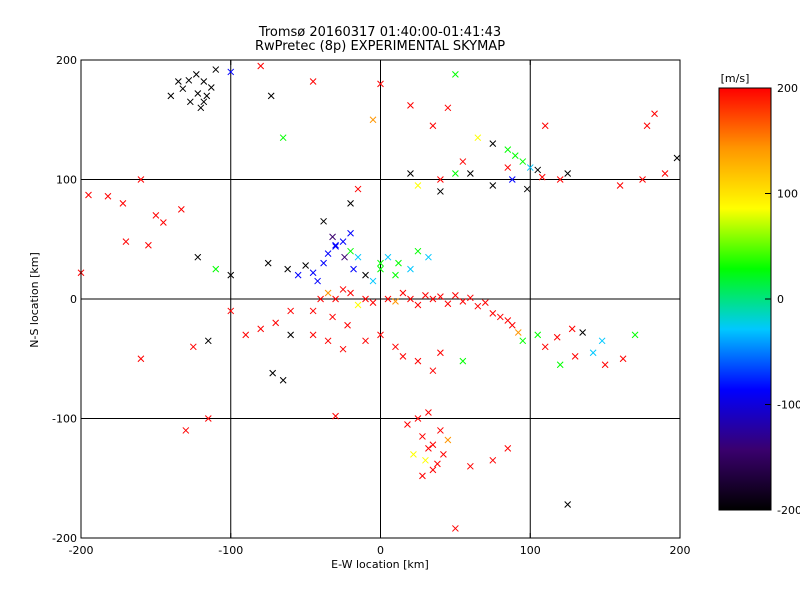  I want to click on x-tick-label: -100, so click(230, 550).